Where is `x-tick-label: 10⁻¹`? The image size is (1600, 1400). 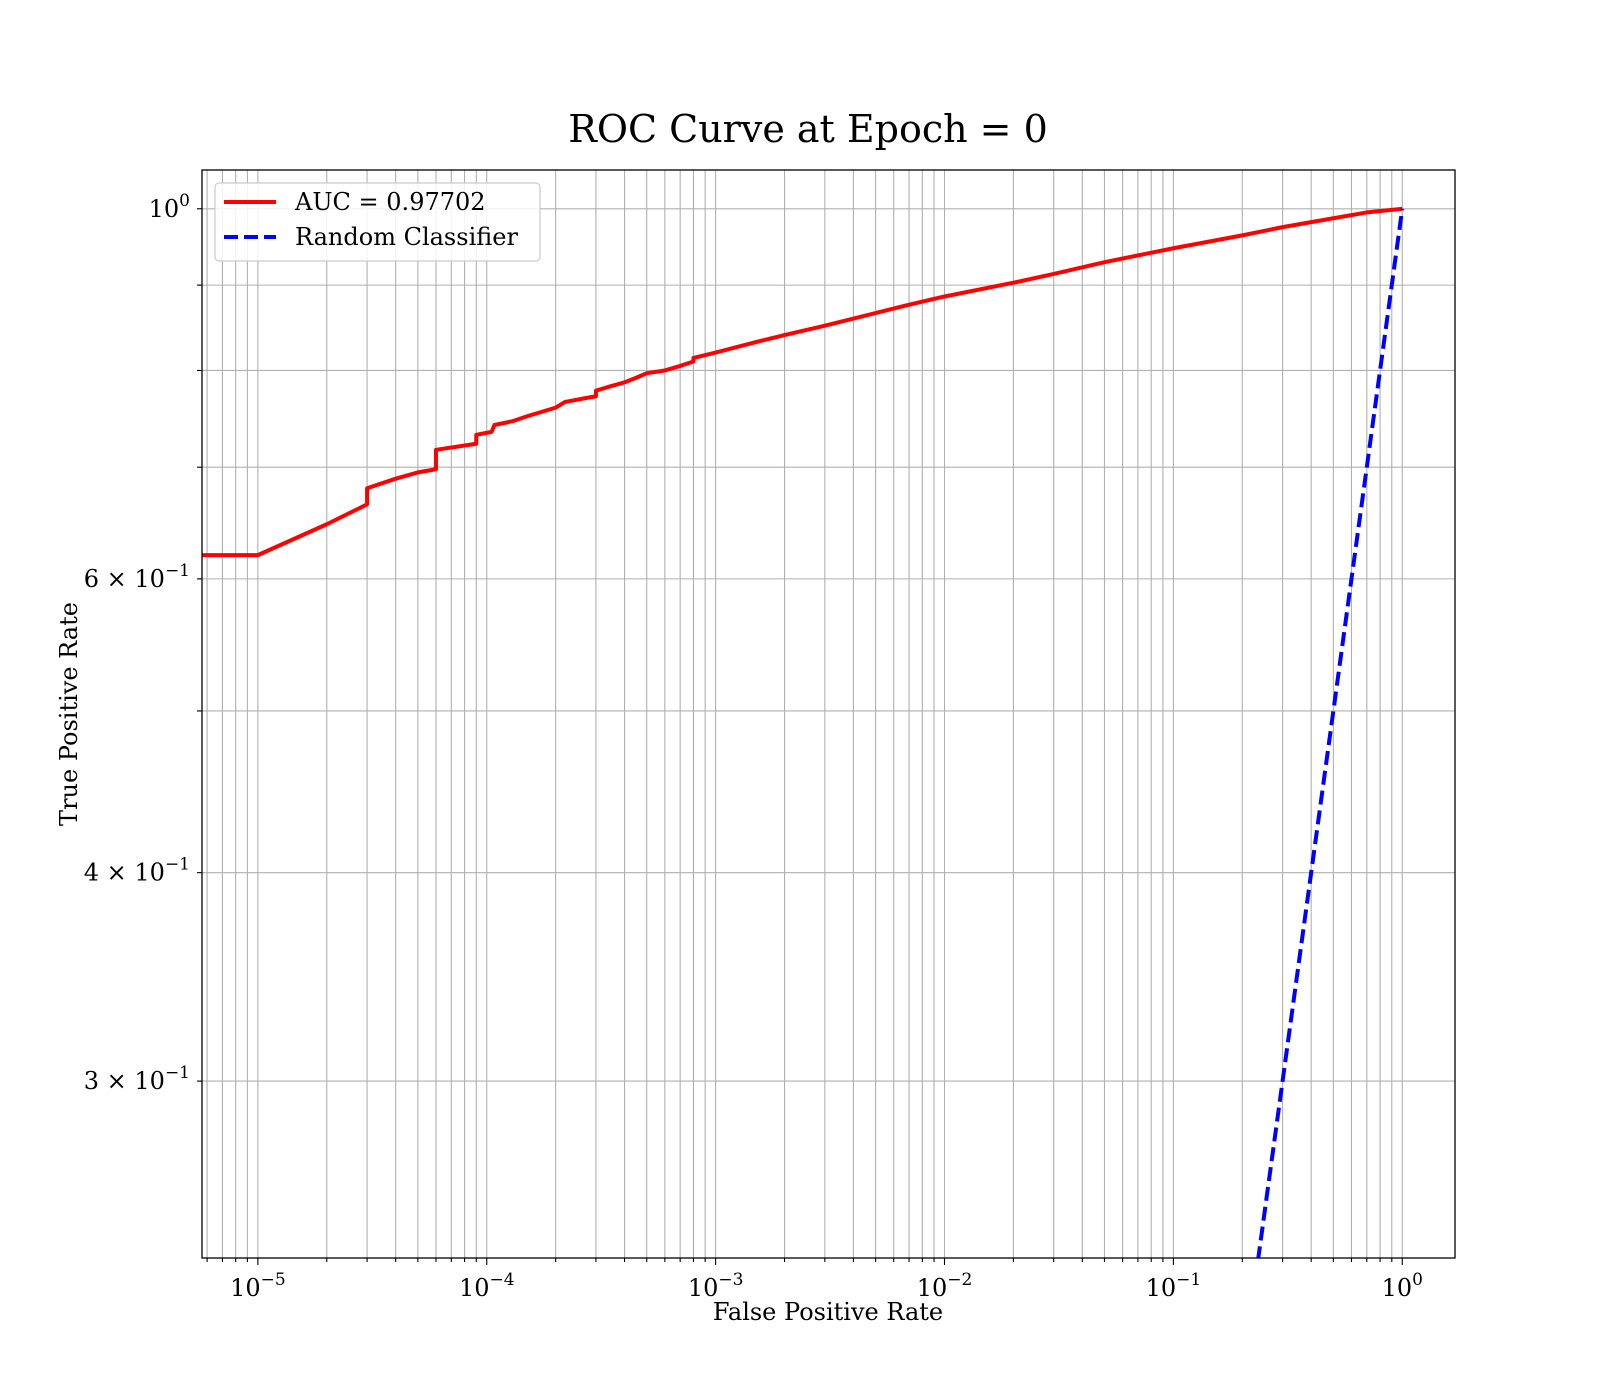
x-tick-label: 10⁻¹ is located at coordinates (1174, 1286).